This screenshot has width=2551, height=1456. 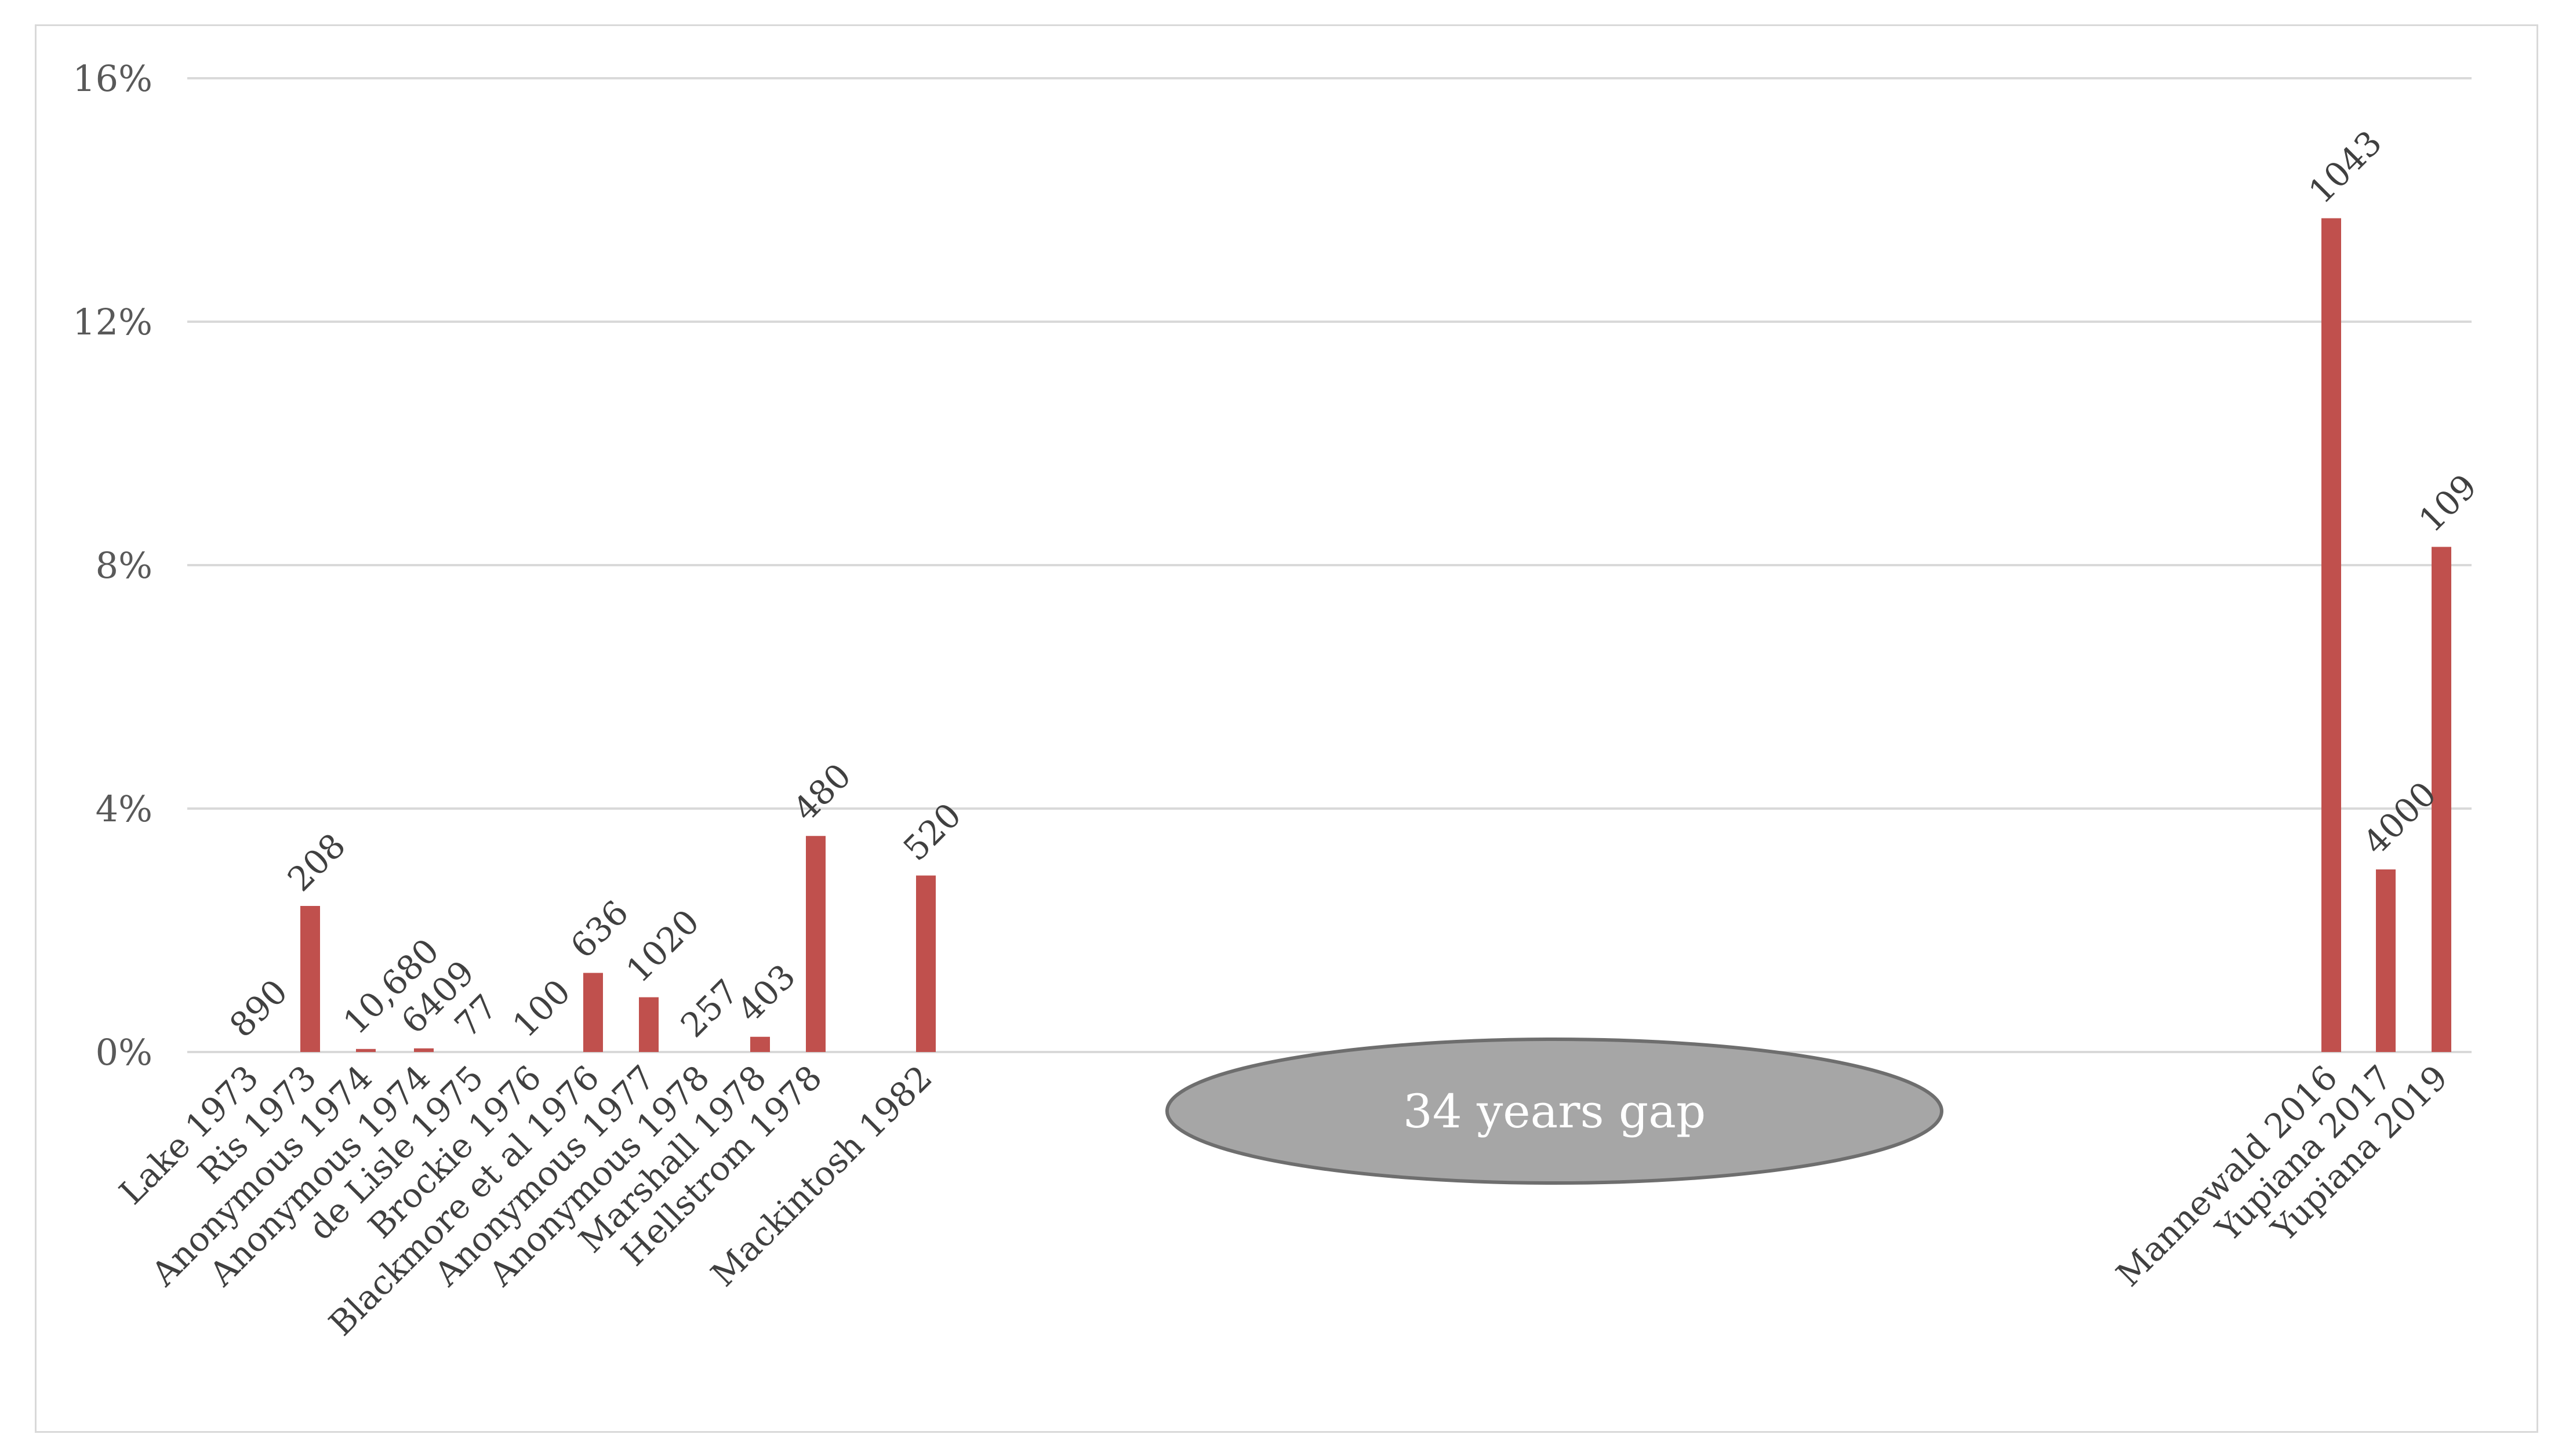 I want to click on y-tick-label: 4%, so click(x=124, y=809).